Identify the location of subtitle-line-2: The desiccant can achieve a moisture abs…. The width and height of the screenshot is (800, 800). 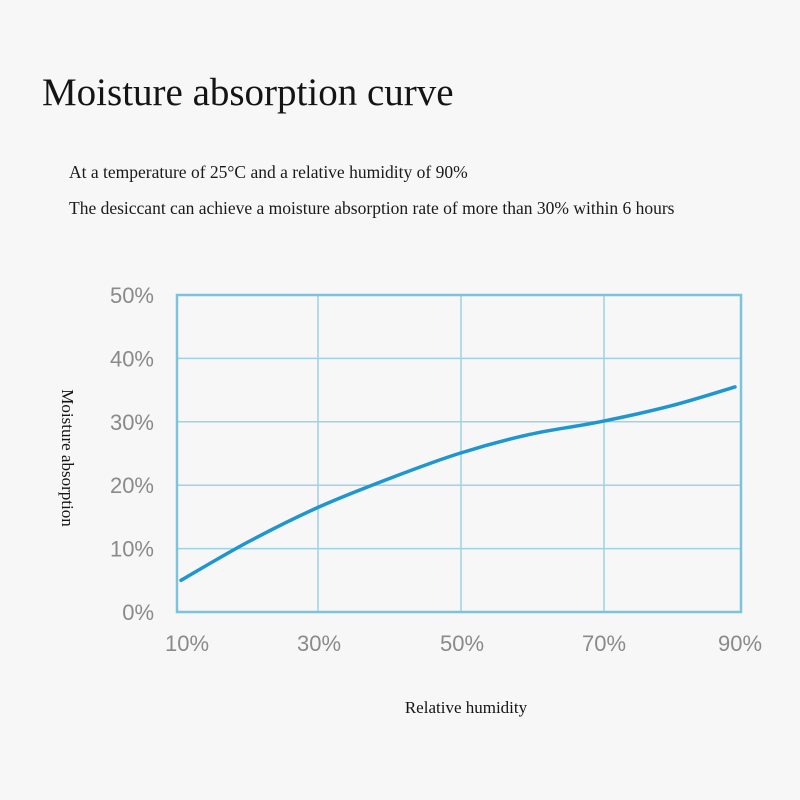
(372, 208).